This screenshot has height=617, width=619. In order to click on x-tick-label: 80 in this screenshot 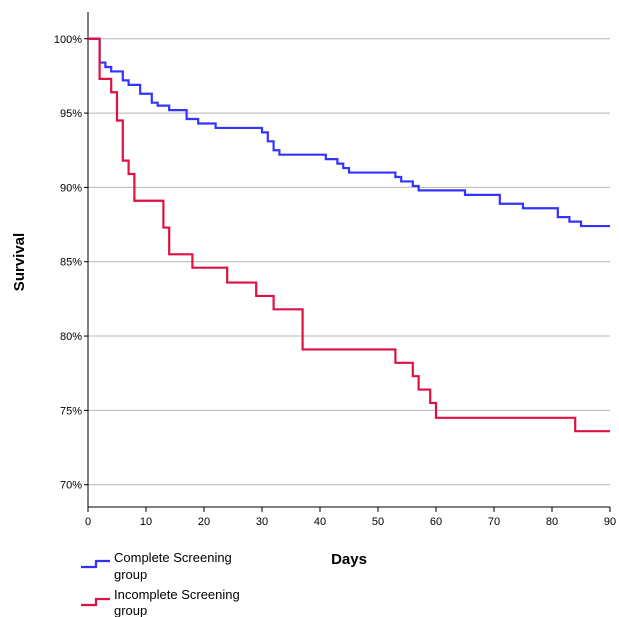, I will do `click(552, 522)`.